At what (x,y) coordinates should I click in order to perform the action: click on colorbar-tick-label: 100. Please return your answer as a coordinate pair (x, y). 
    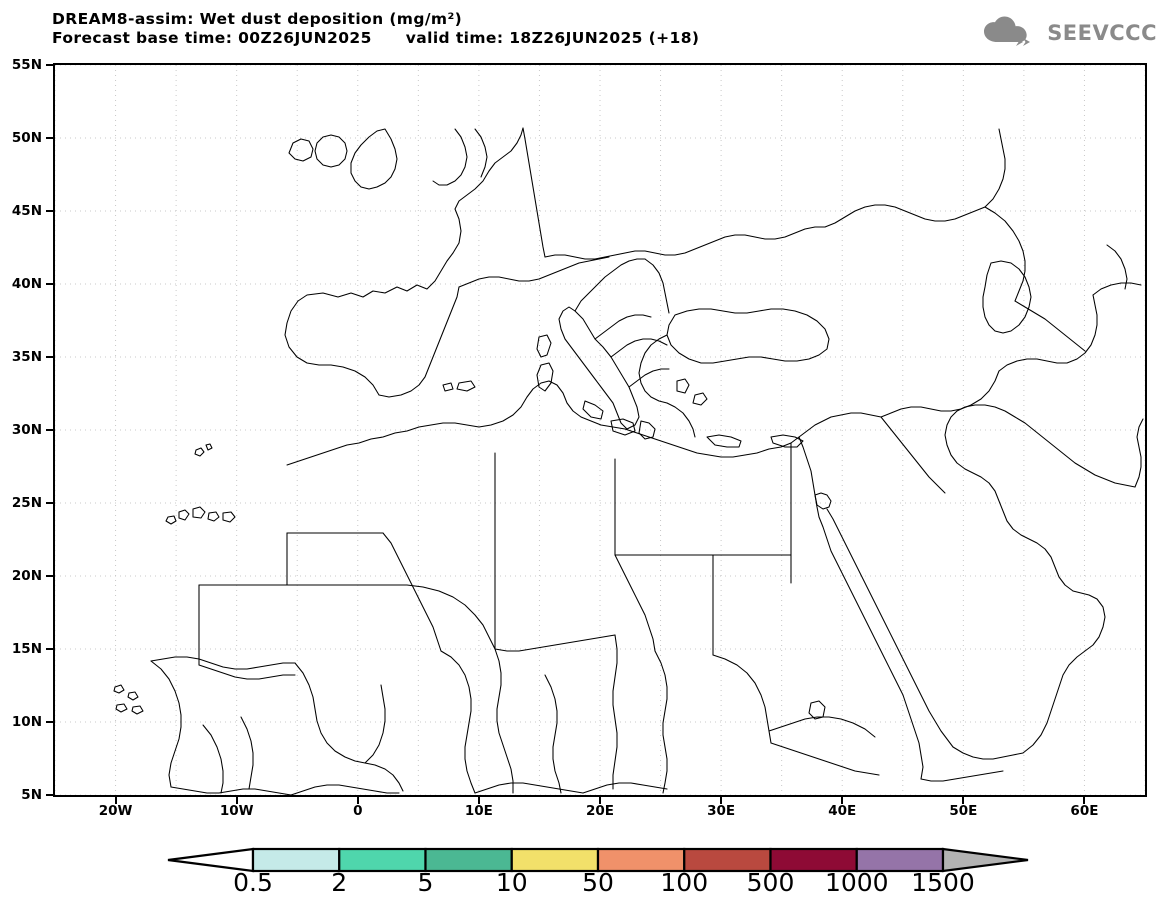
    Looking at the image, I should click on (684, 882).